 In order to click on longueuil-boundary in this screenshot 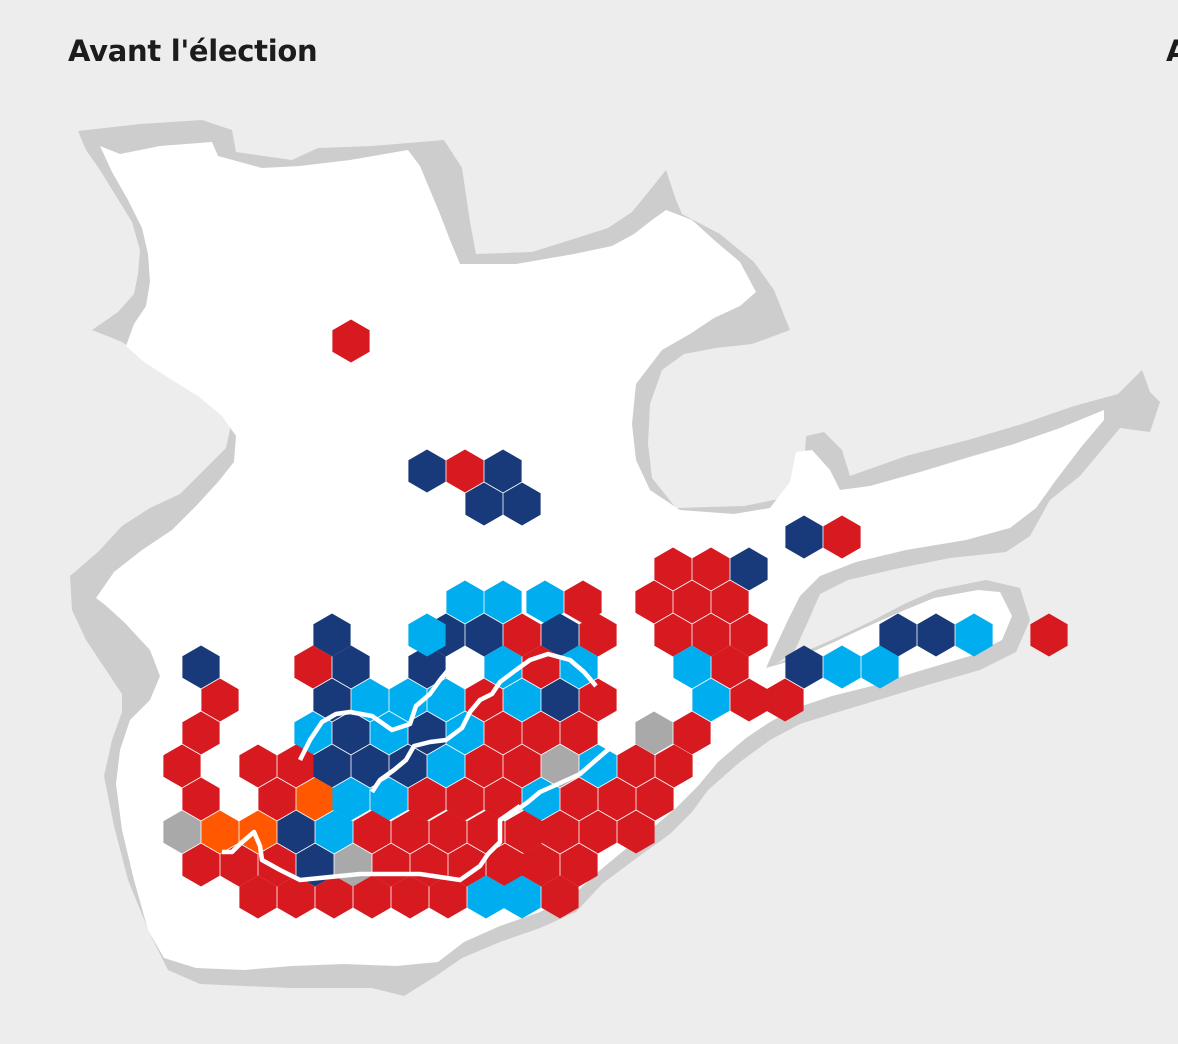, I will do `click(484, 722)`.